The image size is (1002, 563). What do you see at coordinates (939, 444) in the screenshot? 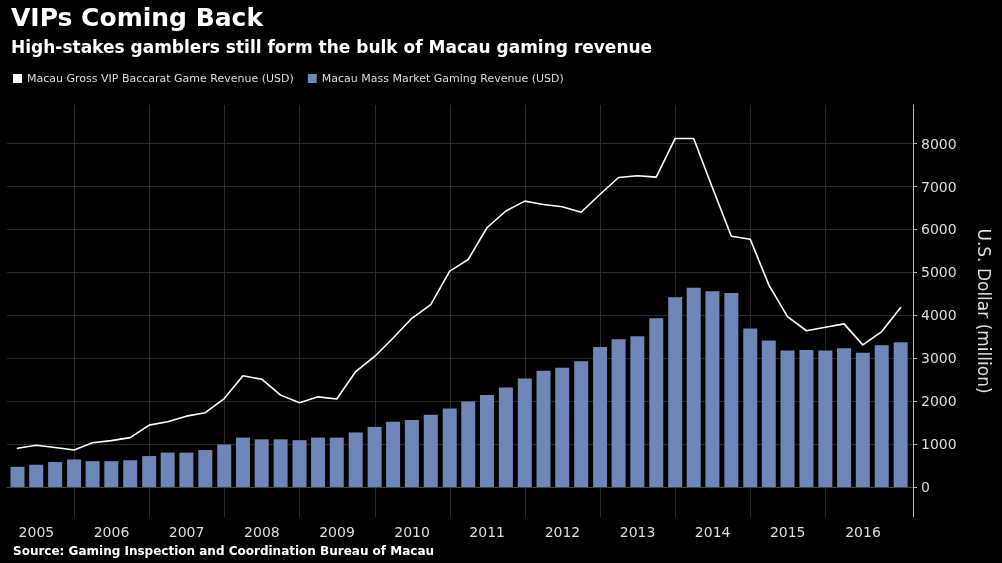
I see `y-tick-label: 1000` at bounding box center [939, 444].